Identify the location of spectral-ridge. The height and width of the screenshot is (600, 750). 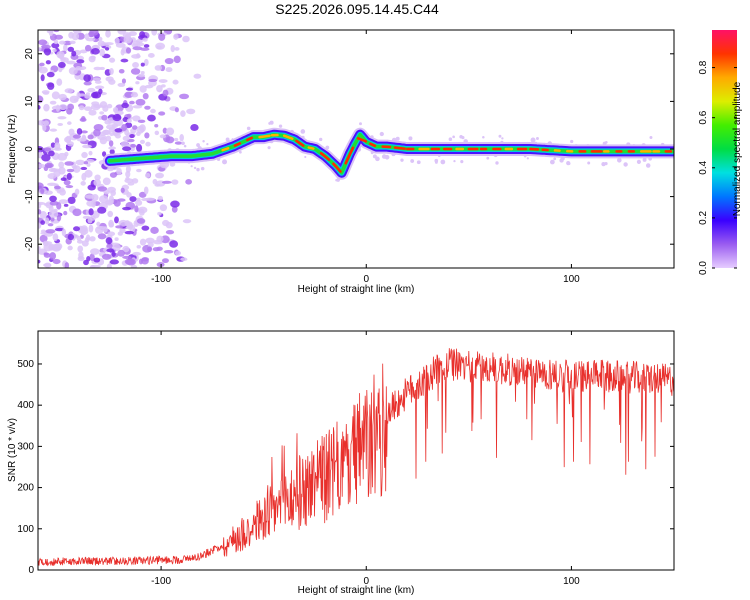
(388, 153).